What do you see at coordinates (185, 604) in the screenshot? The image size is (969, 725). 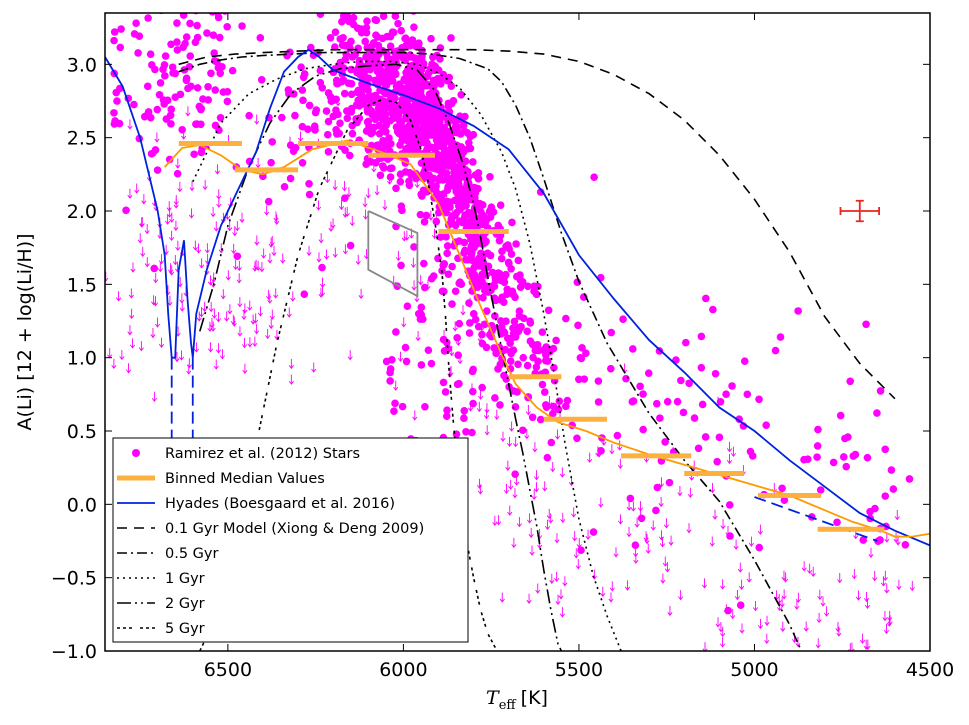 I see `legend-label-2-gyr: 2 Gyr` at bounding box center [185, 604].